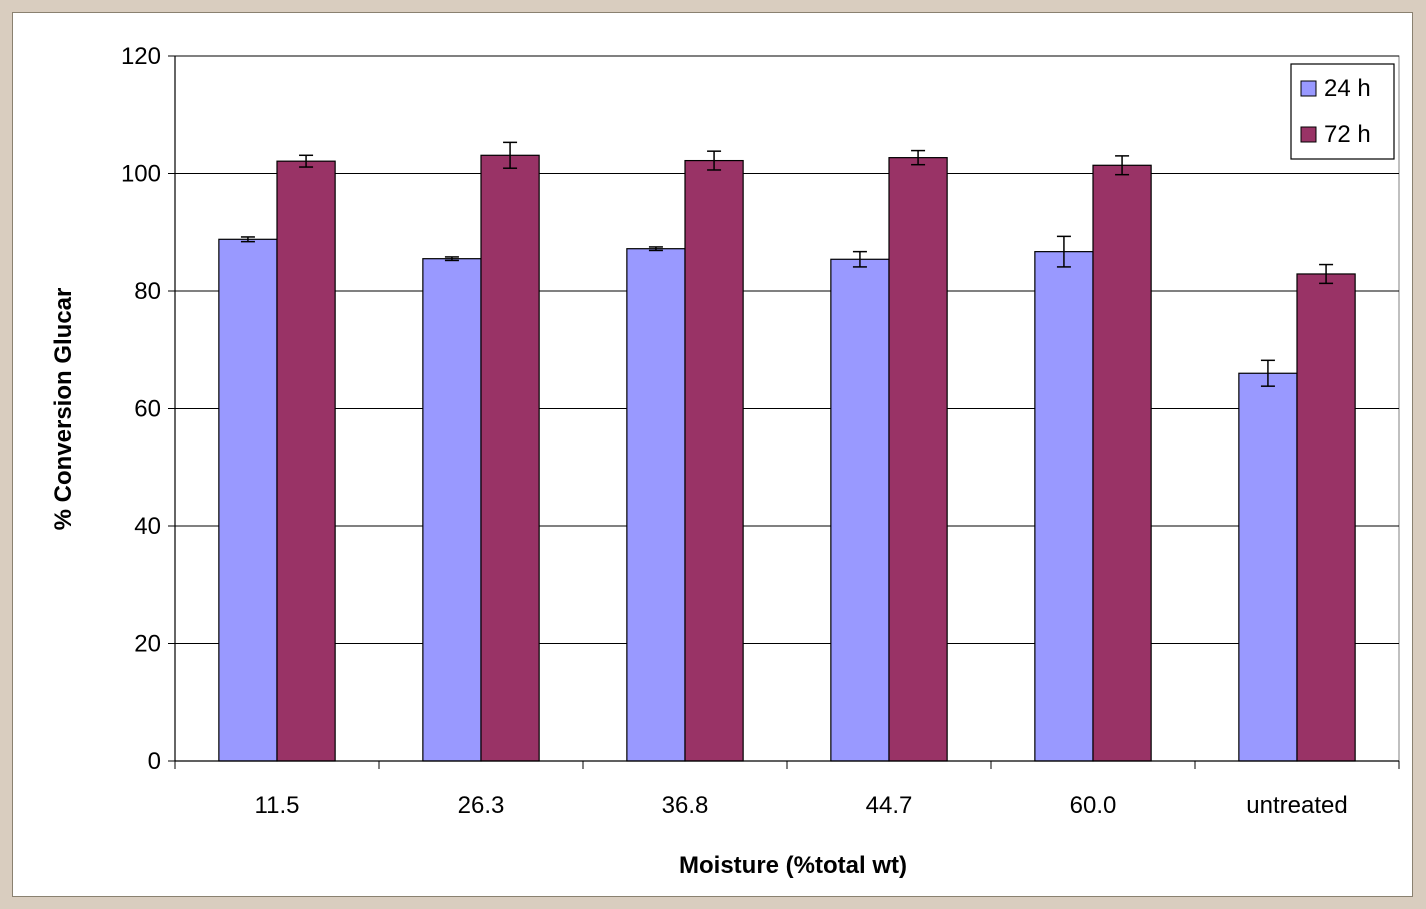  What do you see at coordinates (141, 56) in the screenshot?
I see `y-tick-label: 120` at bounding box center [141, 56].